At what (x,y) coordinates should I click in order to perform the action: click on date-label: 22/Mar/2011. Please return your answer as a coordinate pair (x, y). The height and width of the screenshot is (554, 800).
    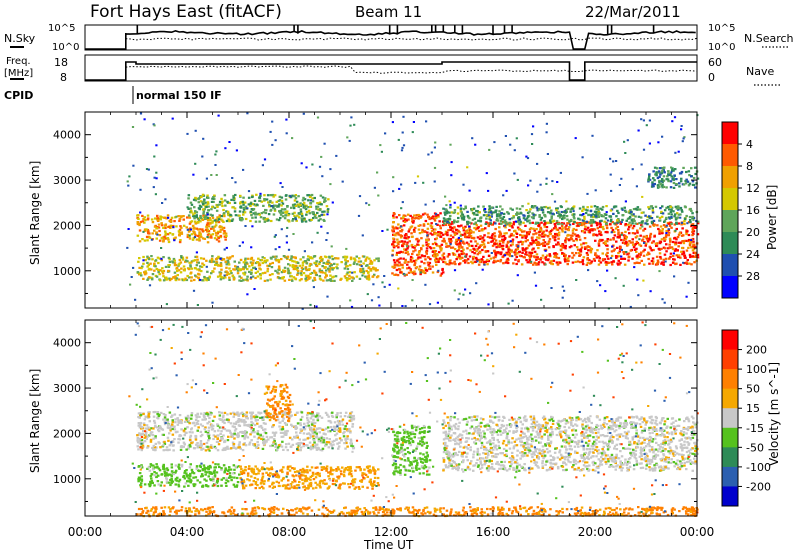
    Looking at the image, I should click on (633, 12).